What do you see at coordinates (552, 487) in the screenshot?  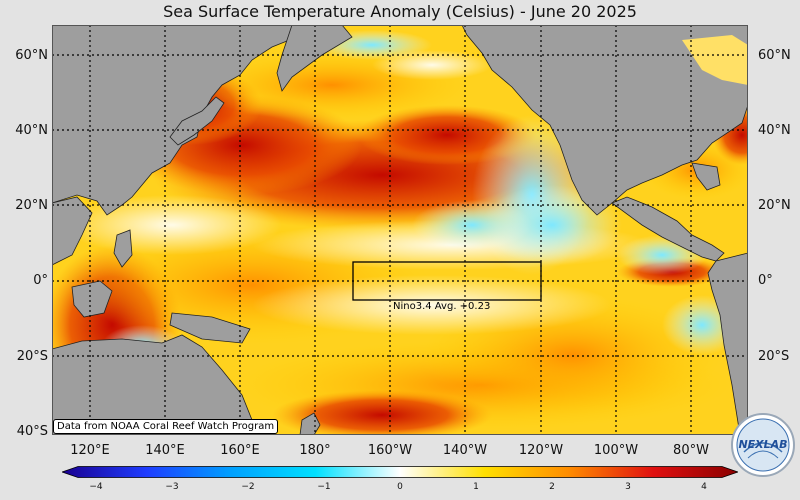 I see `colorbar-tick: 2` at bounding box center [552, 487].